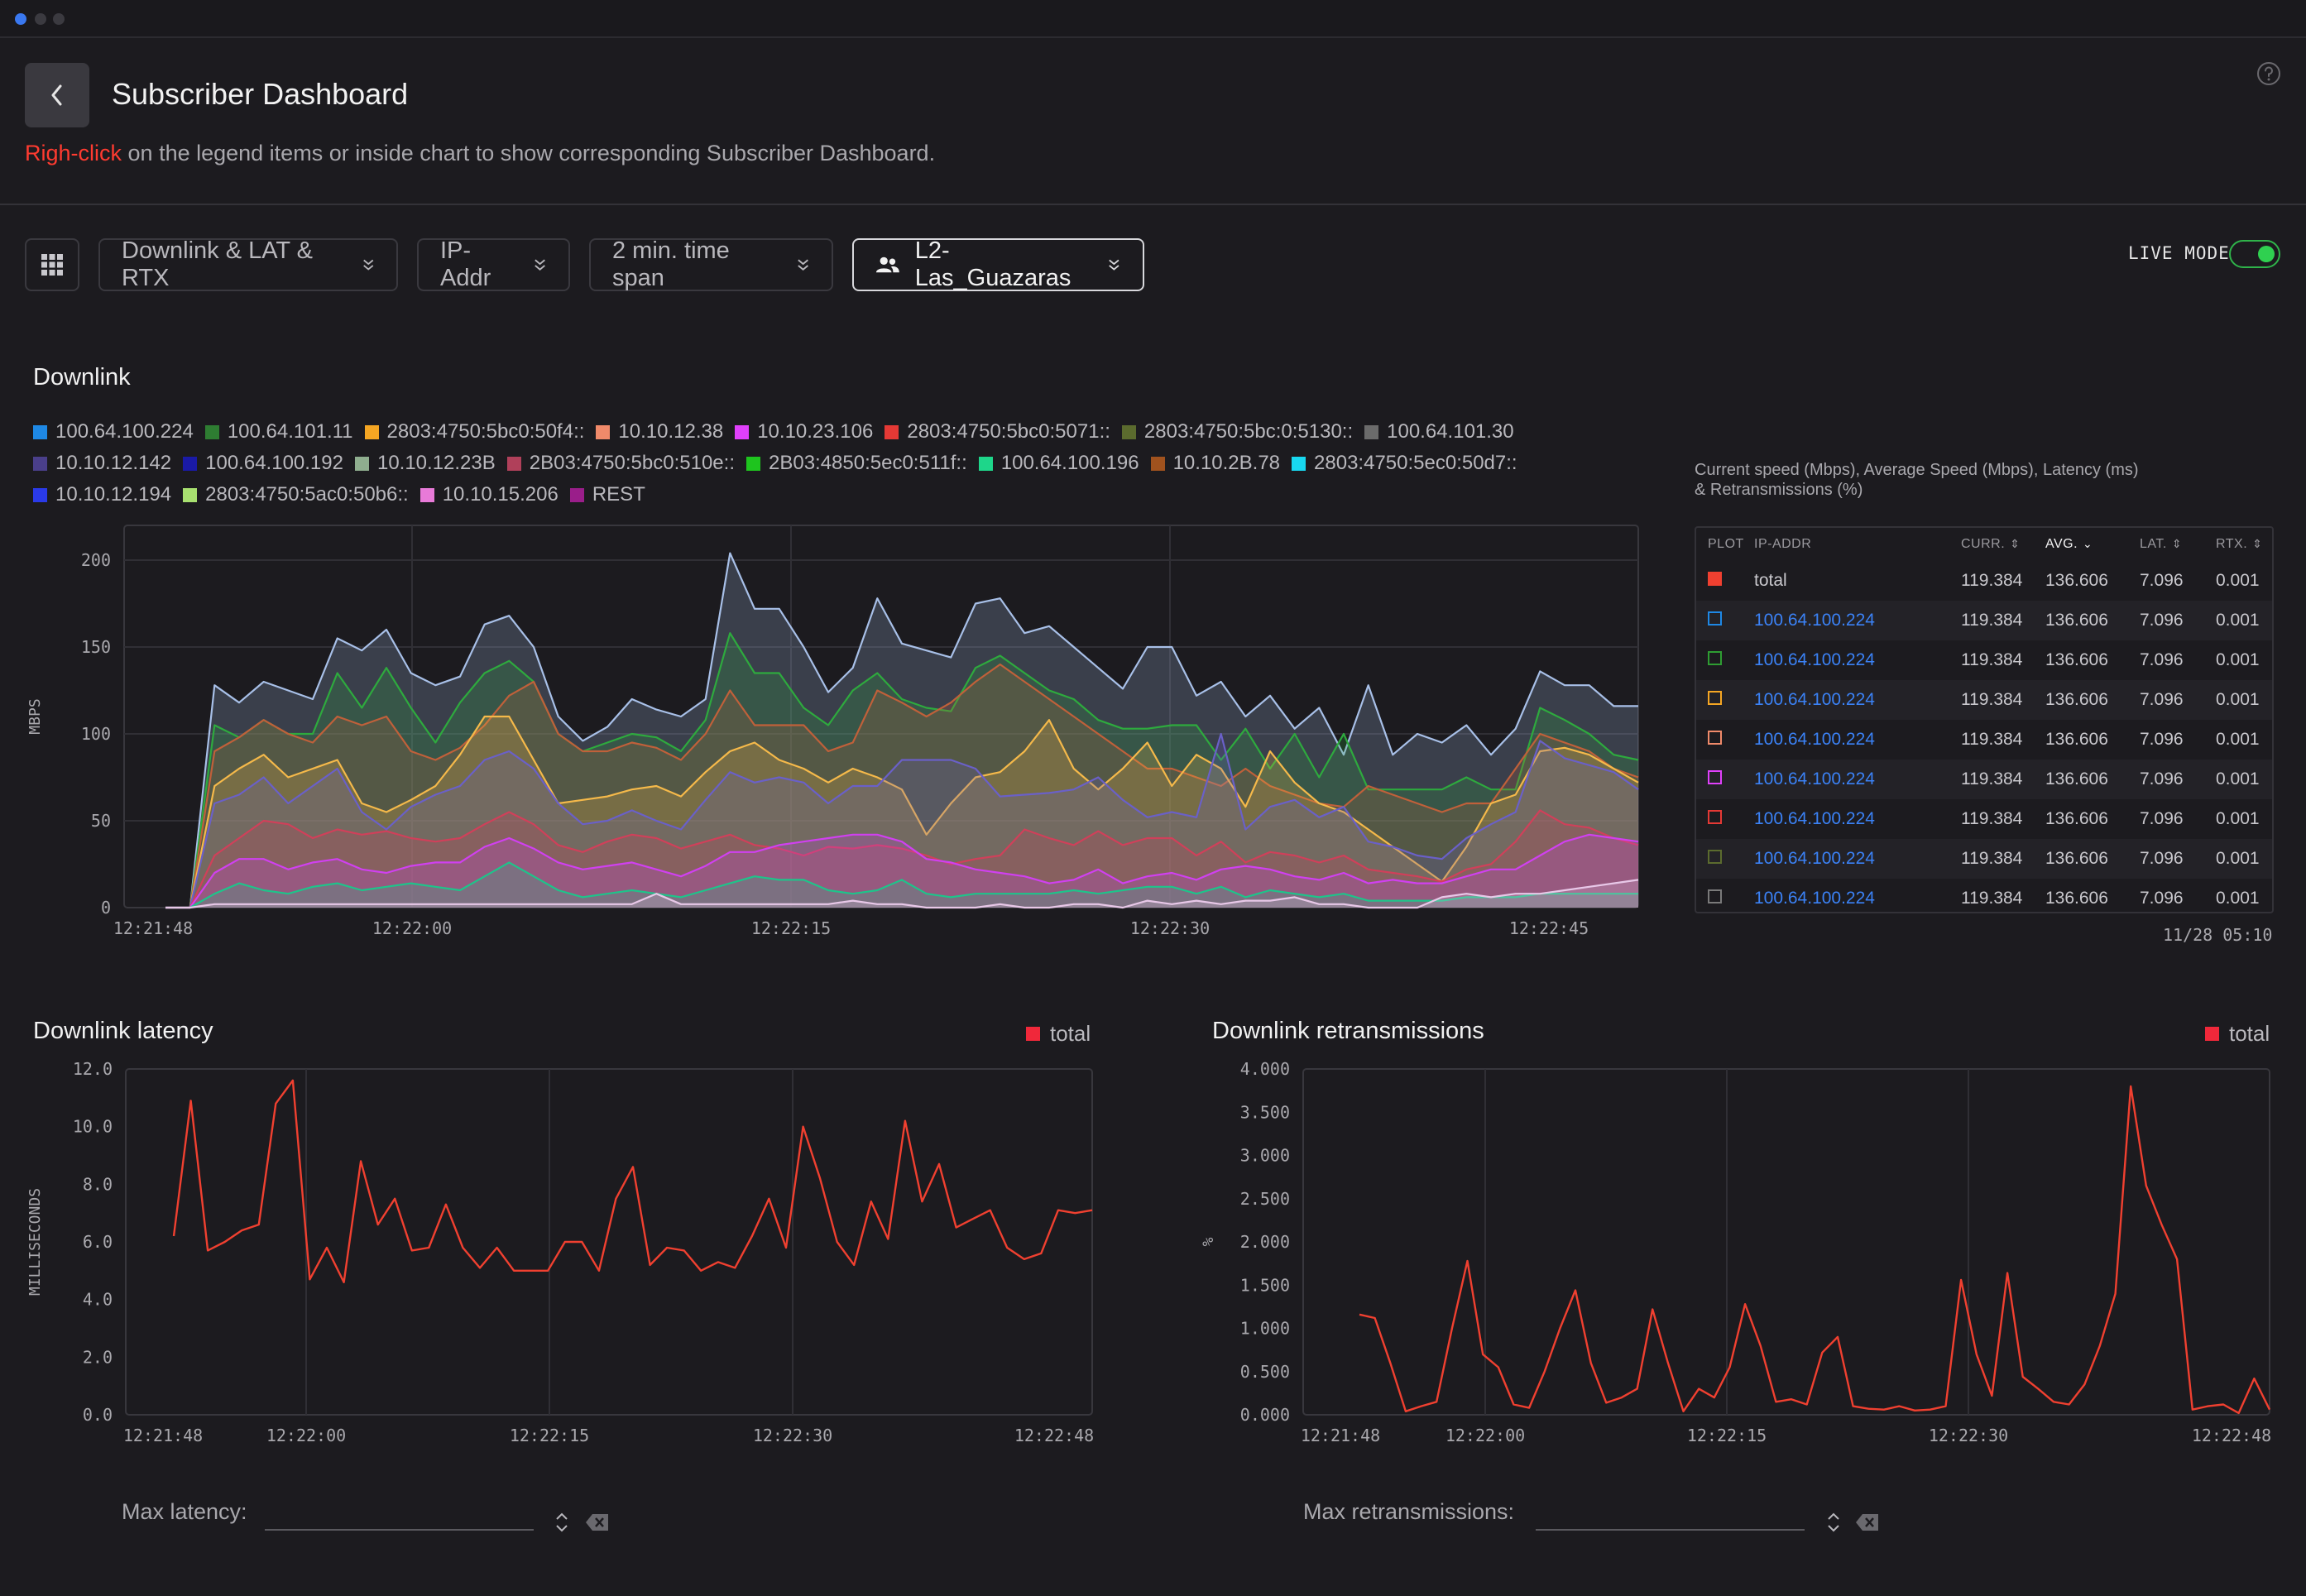 Image resolution: width=2306 pixels, height=1596 pixels. I want to click on group-by-dropdown-label: IP-Addr, so click(466, 264).